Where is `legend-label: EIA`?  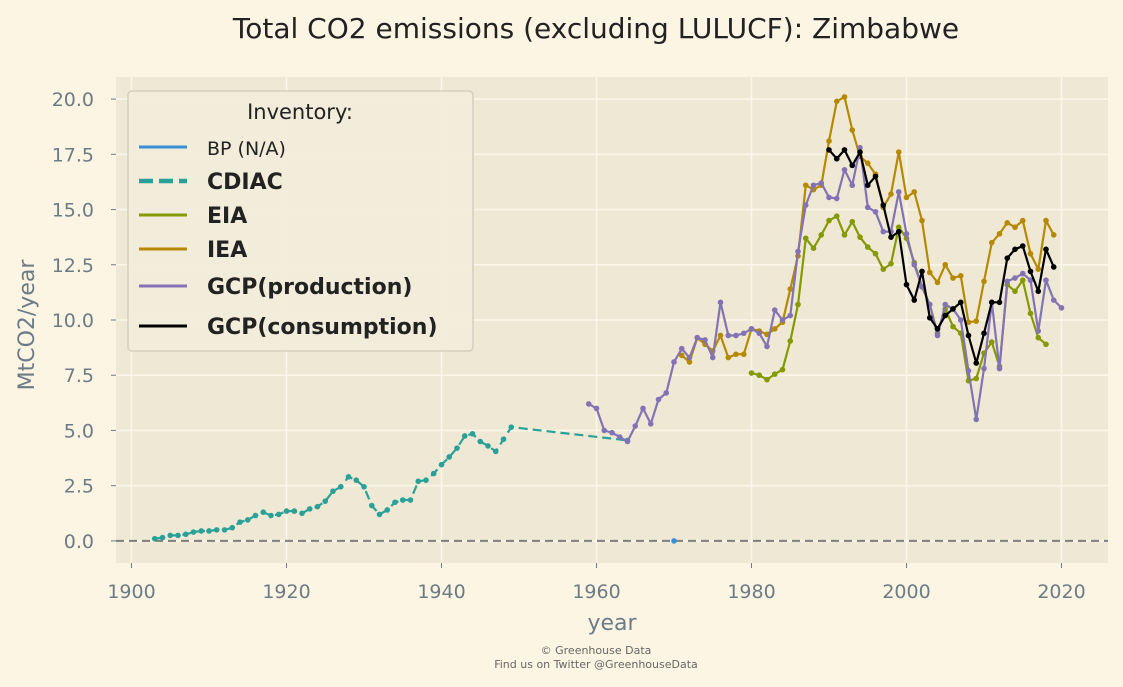 legend-label: EIA is located at coordinates (227, 216).